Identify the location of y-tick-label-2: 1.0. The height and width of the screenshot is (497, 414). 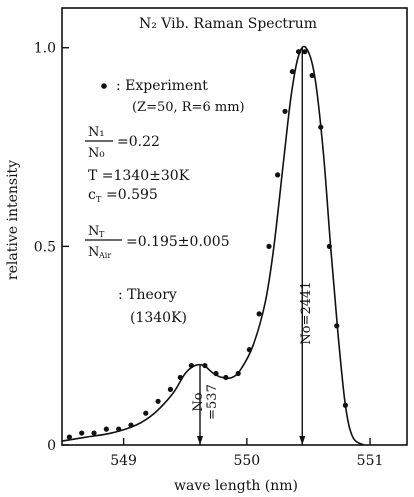
(45, 49).